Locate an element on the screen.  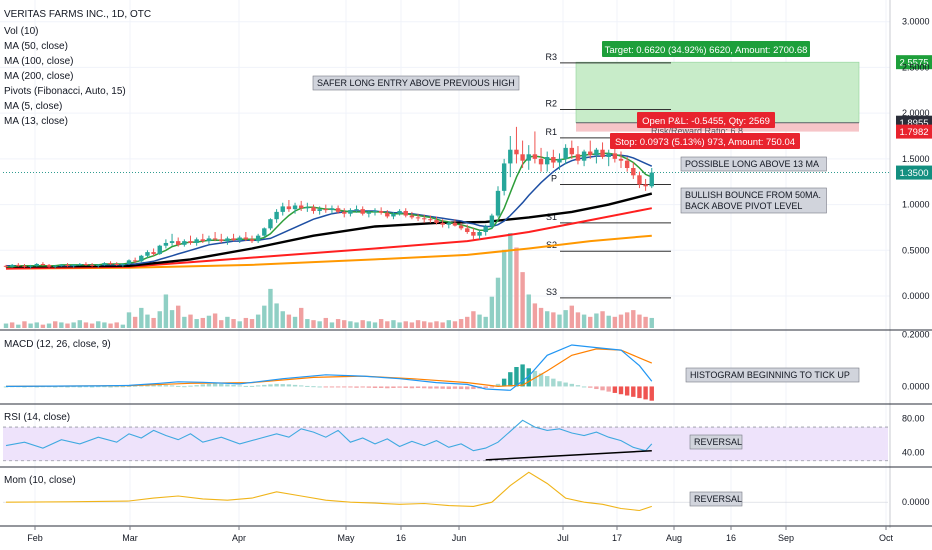
price-tag-target is located at coordinates (914, 62).